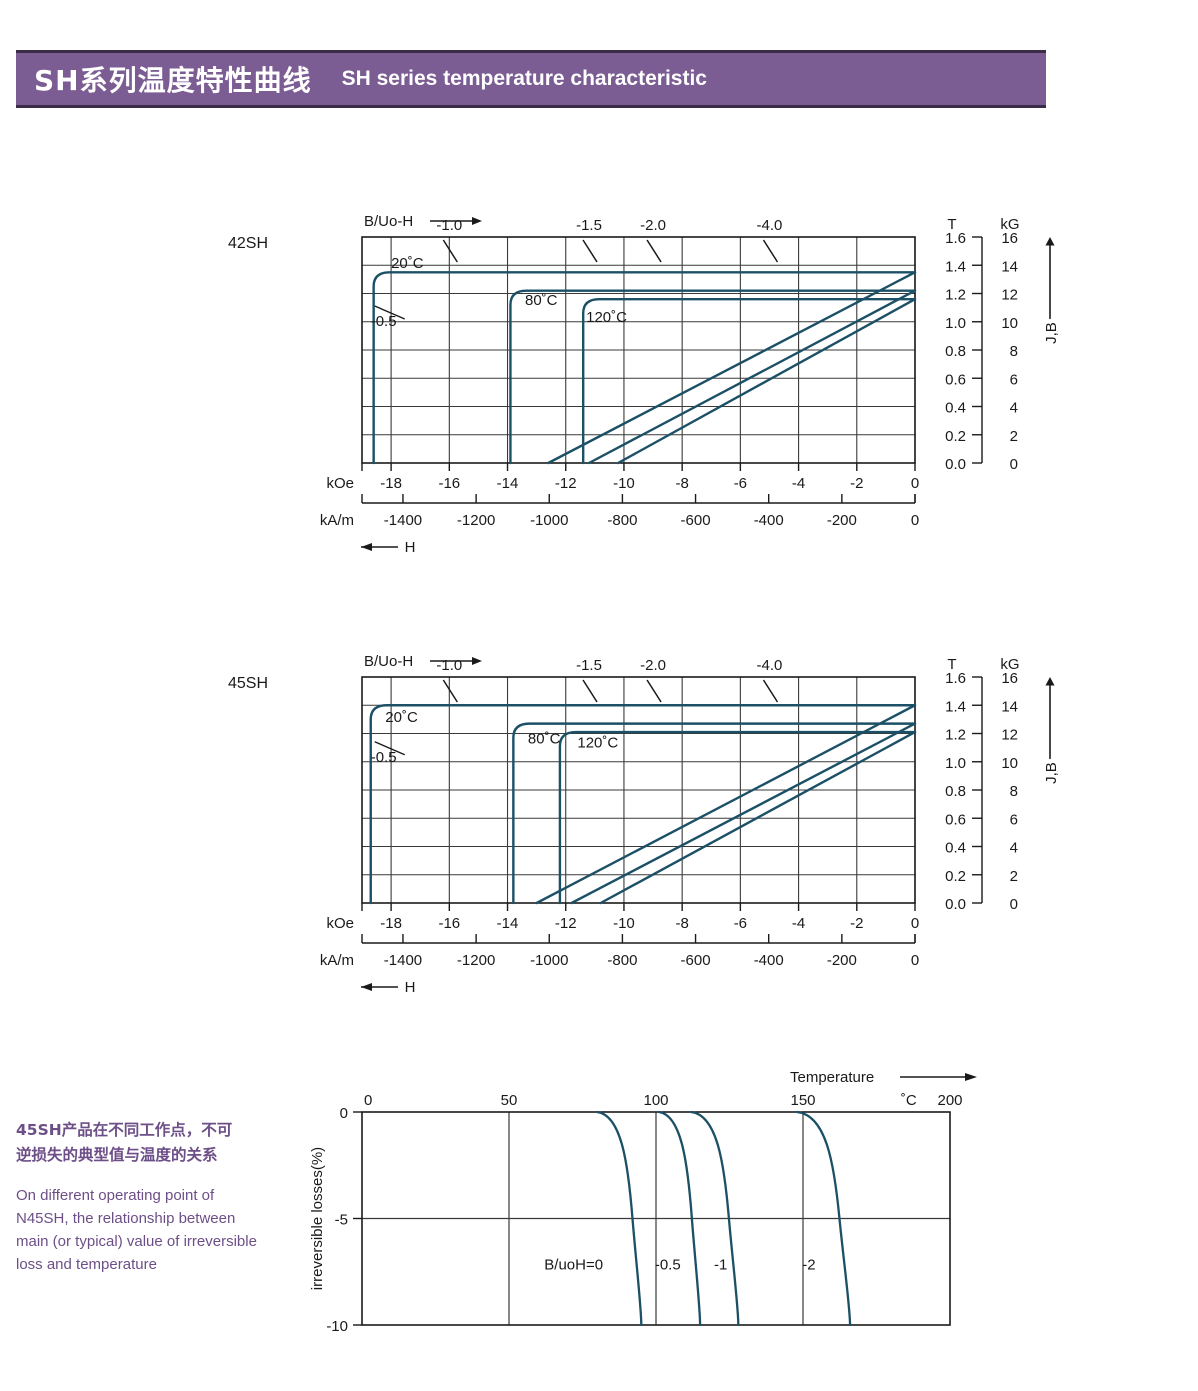 The width and height of the screenshot is (1198, 1391). Describe the element at coordinates (769, 960) in the screenshot. I see `svg-text: -400` at that location.